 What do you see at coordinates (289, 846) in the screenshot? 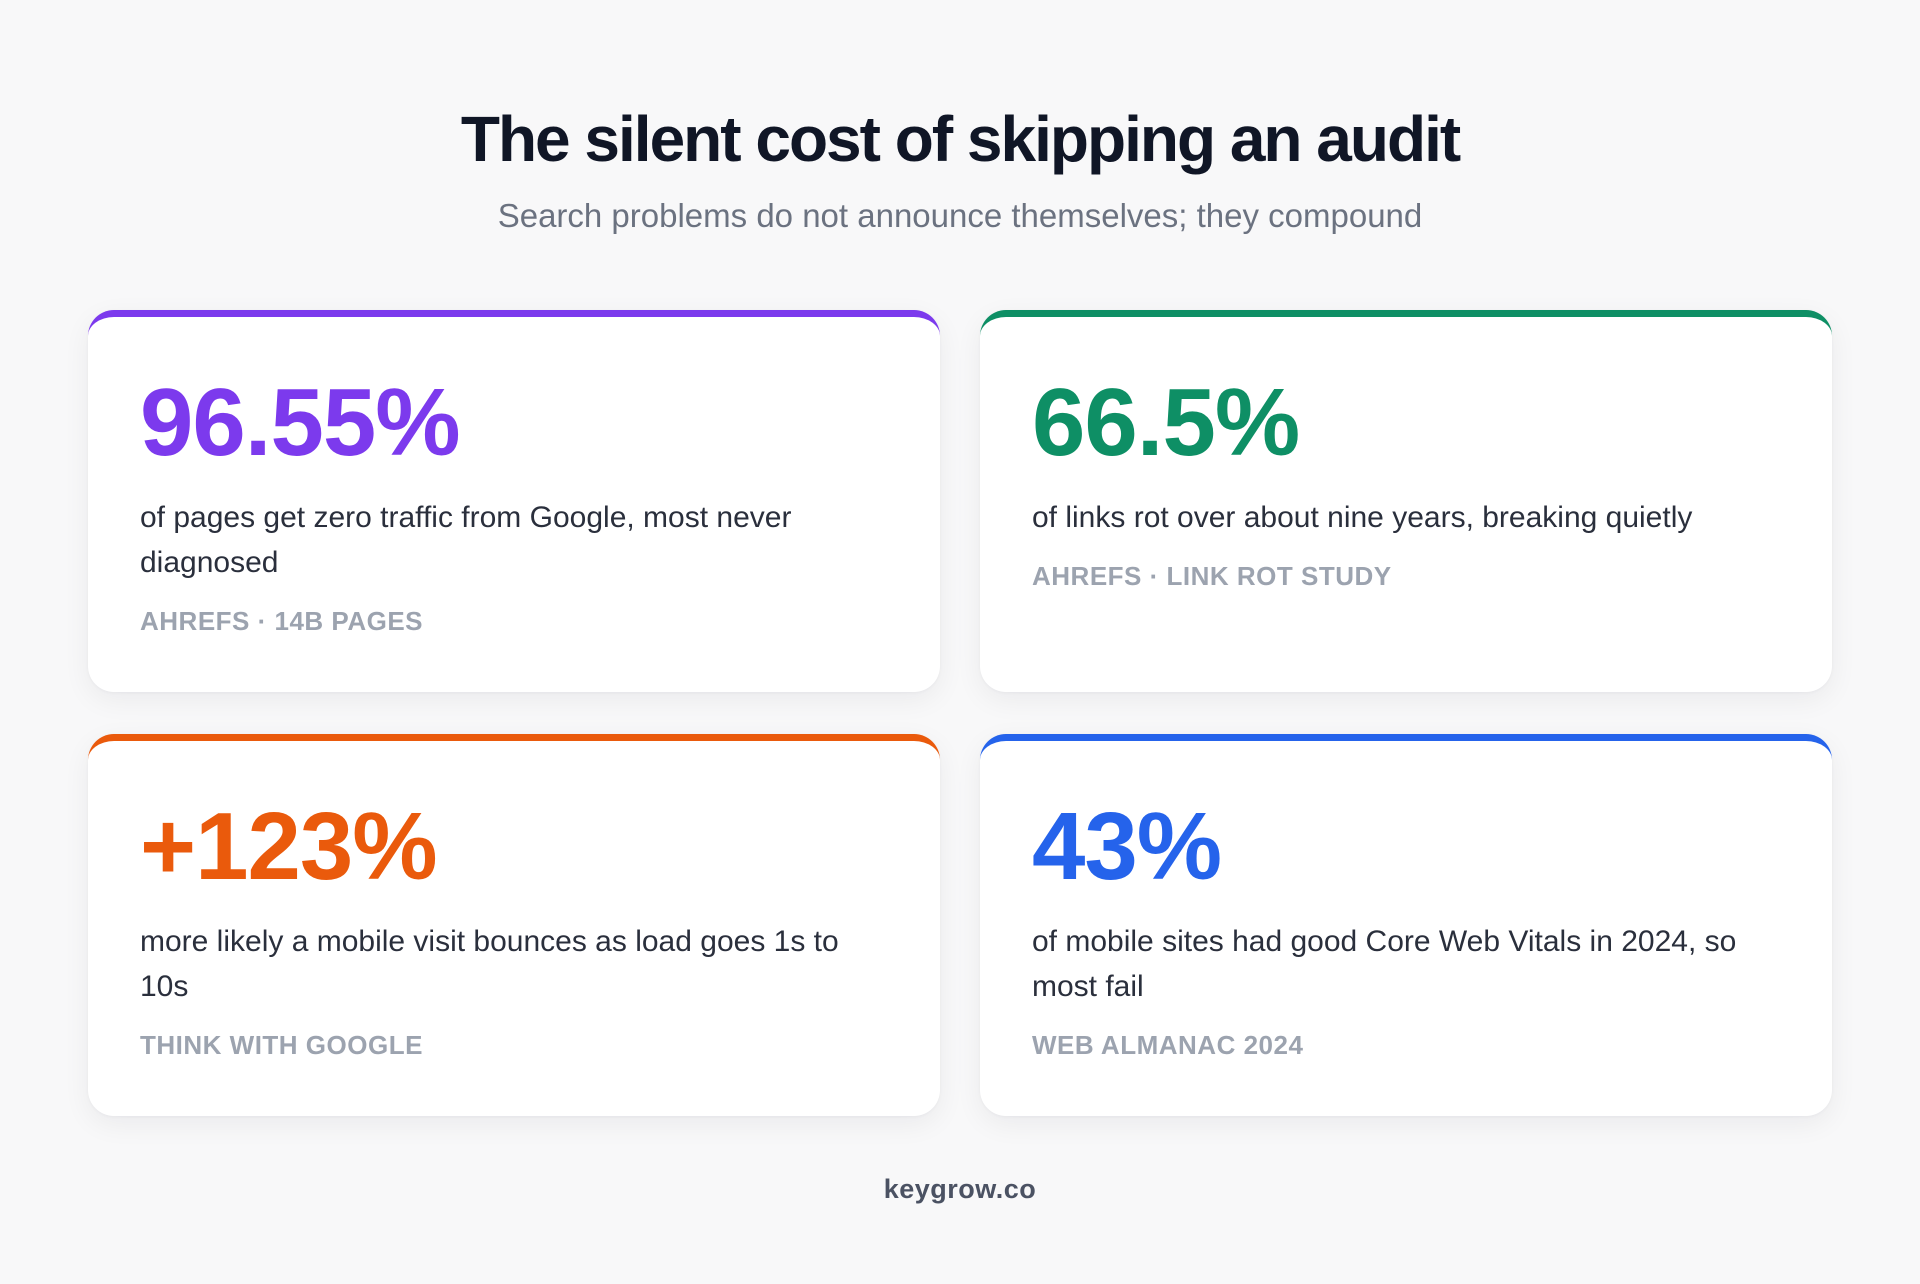
I see `stat-value: +123%` at bounding box center [289, 846].